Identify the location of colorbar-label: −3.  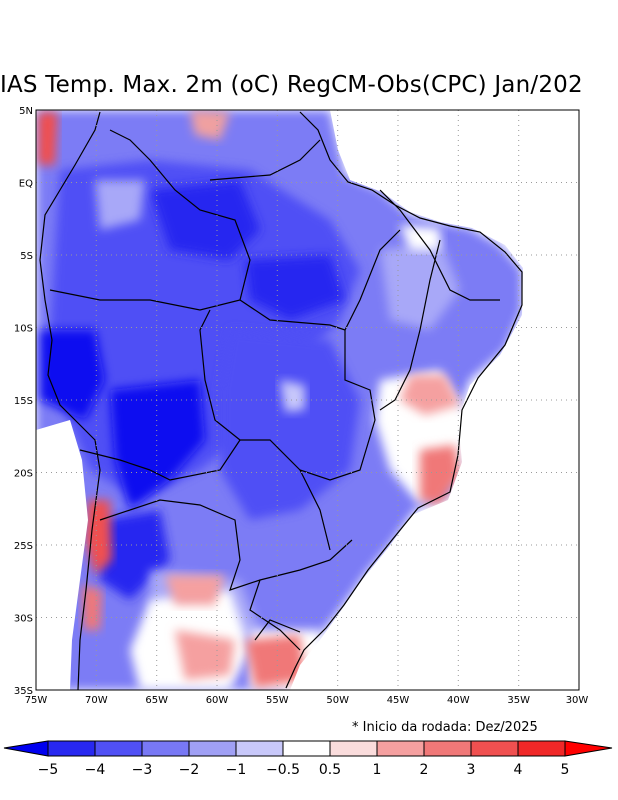
(142, 770).